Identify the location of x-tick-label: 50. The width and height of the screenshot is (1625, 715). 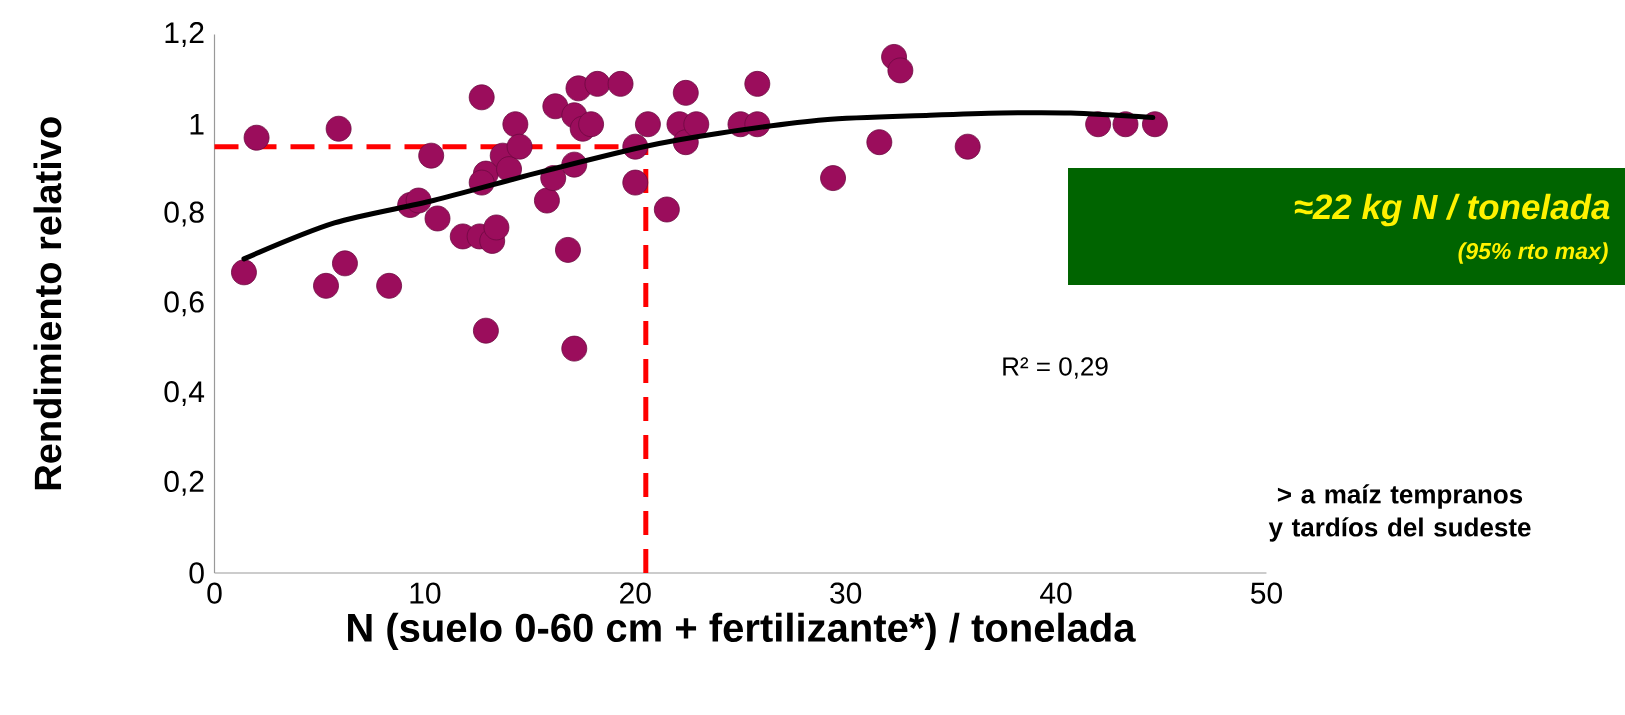
(1266, 593).